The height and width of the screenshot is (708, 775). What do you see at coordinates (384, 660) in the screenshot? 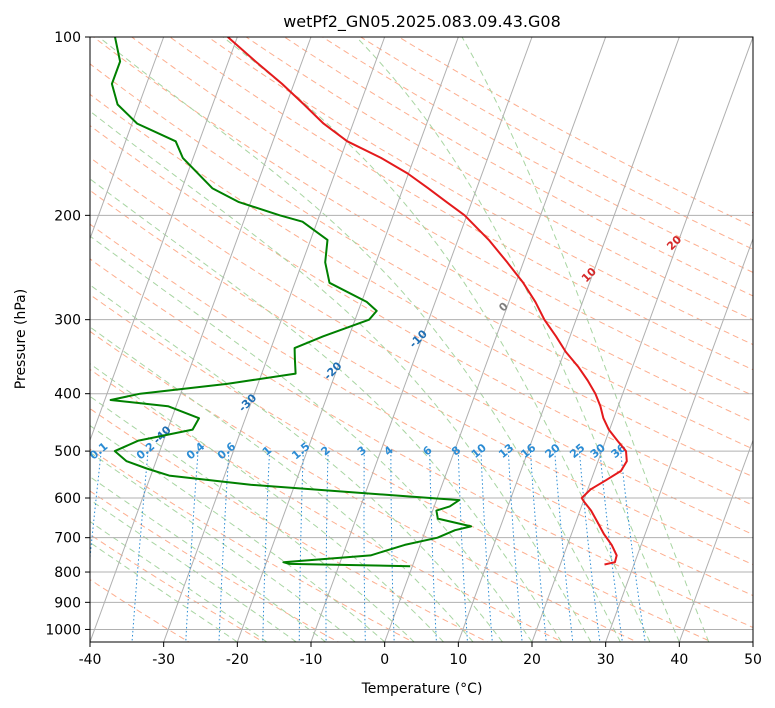
I see `x-tick-label: 0` at bounding box center [384, 660].